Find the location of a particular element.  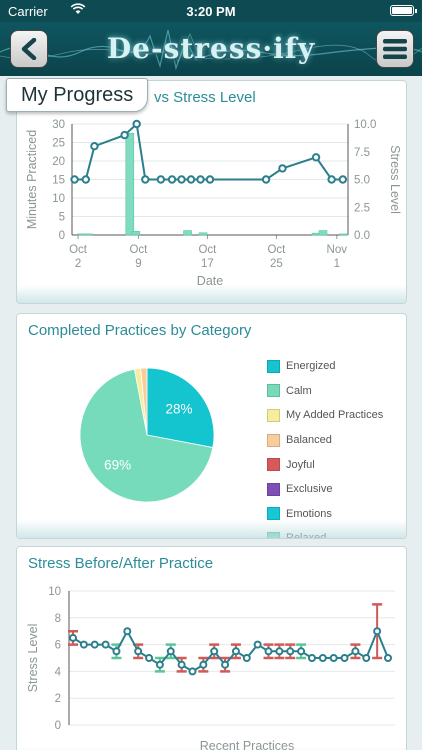

legend-item: My Added Practices is located at coordinates (325, 415).